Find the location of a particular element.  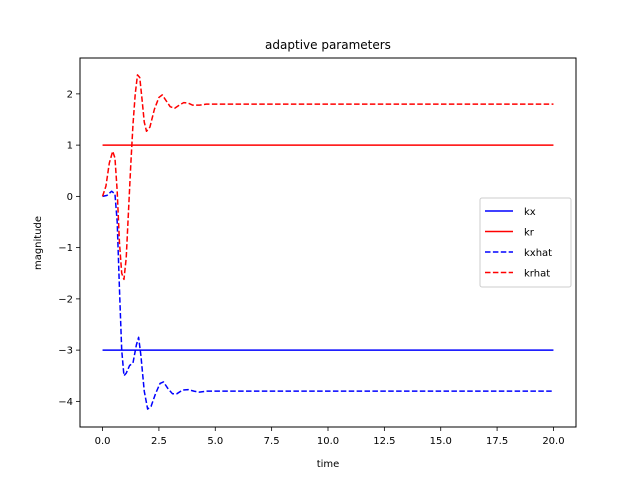

x-tick-label: 2.5 is located at coordinates (159, 441).